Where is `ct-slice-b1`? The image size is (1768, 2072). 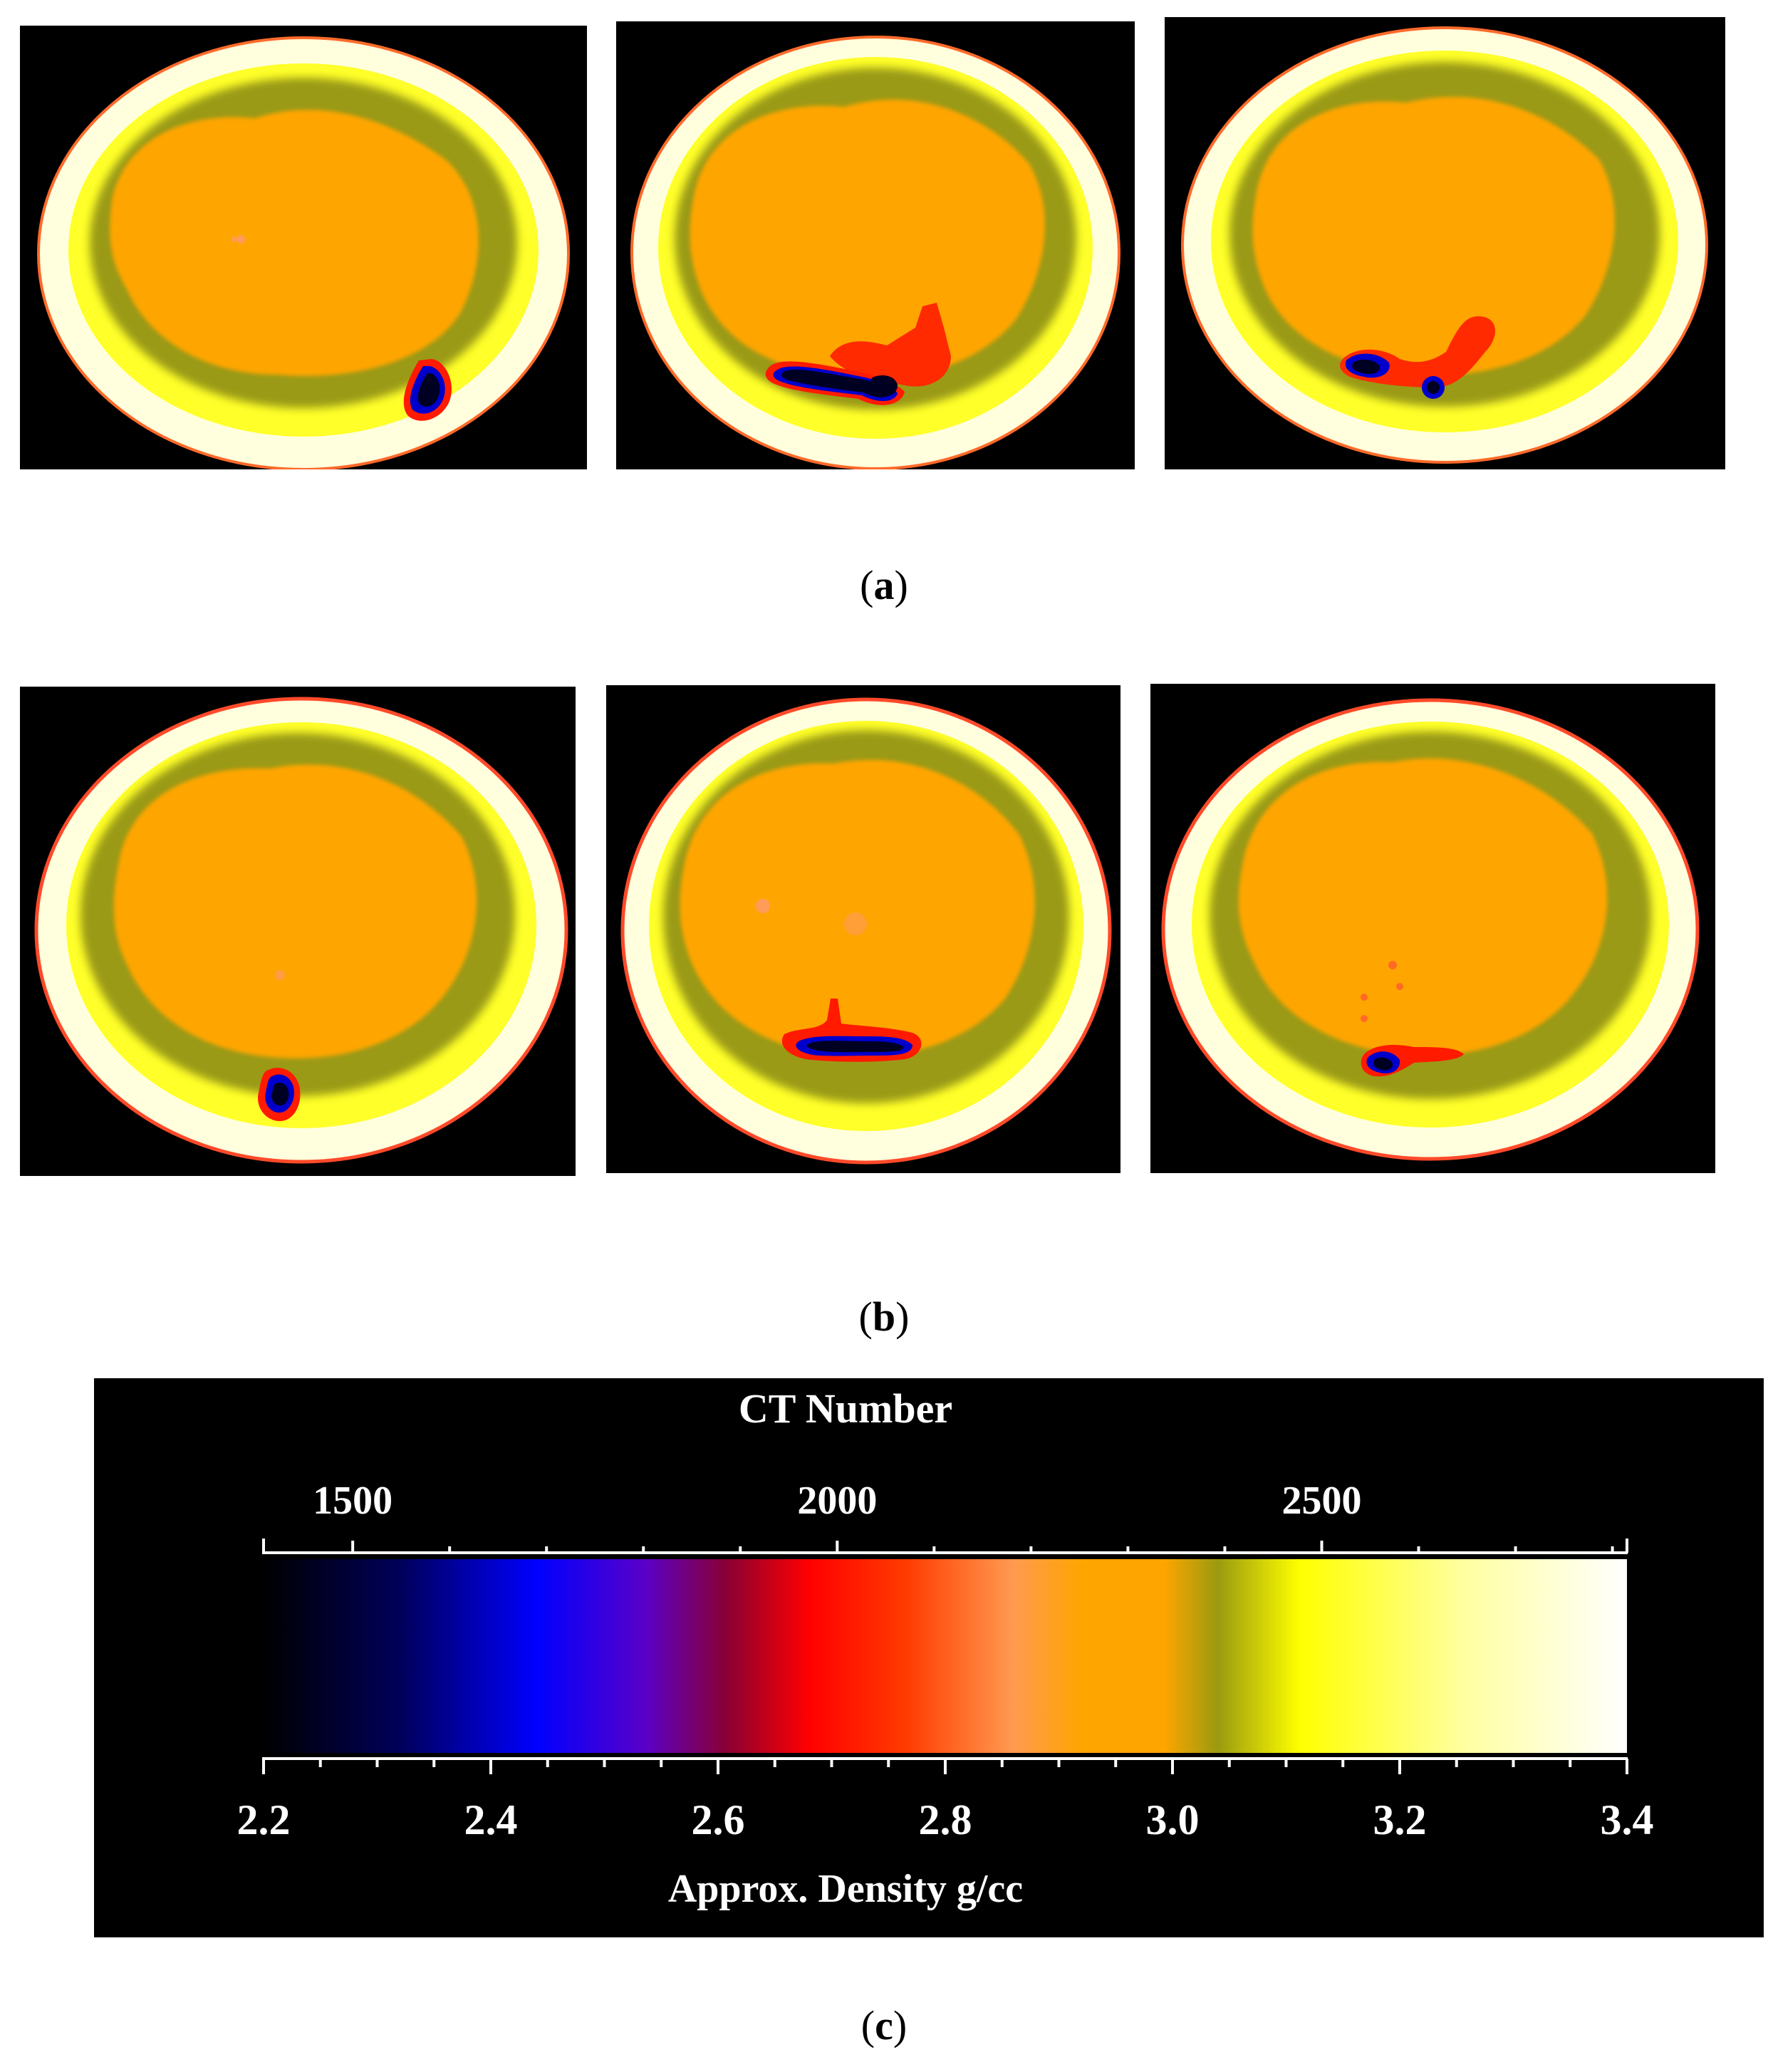
ct-slice-b1 is located at coordinates (298, 932).